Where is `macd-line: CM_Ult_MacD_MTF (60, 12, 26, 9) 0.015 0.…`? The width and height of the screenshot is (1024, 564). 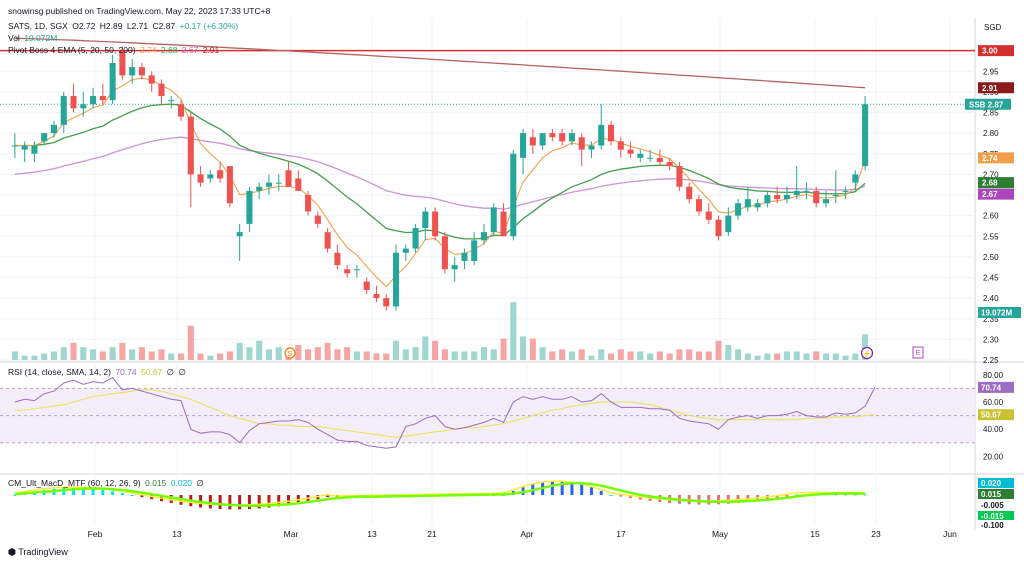
macd-line: CM_Ult_MacD_MTF (60, 12, 26, 9) 0.015 0.… is located at coordinates (107, 483).